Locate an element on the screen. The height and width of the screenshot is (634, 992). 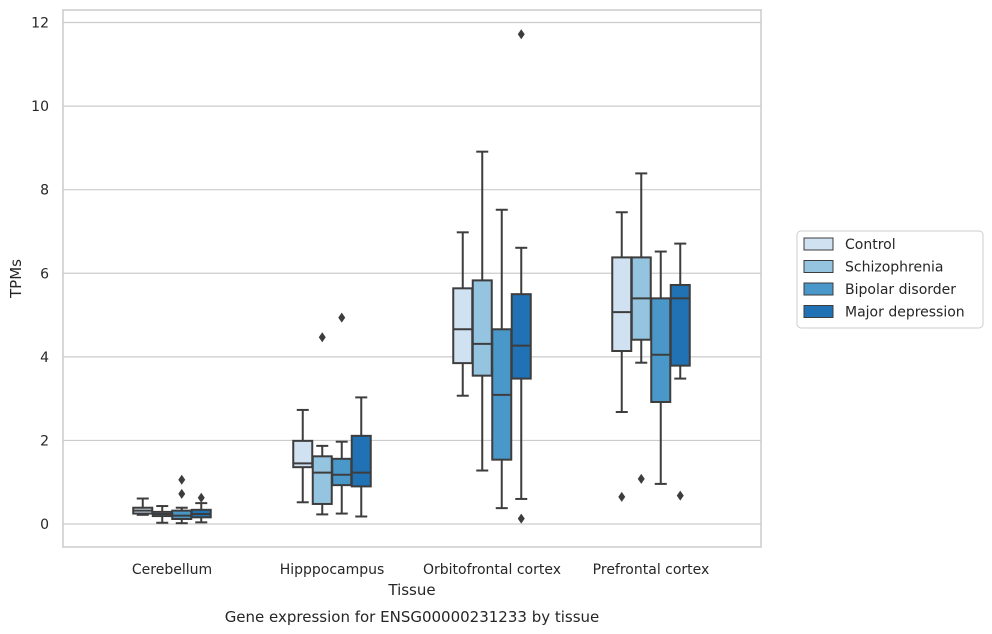
legend-item: Bipolar disorder is located at coordinates (879, 290).